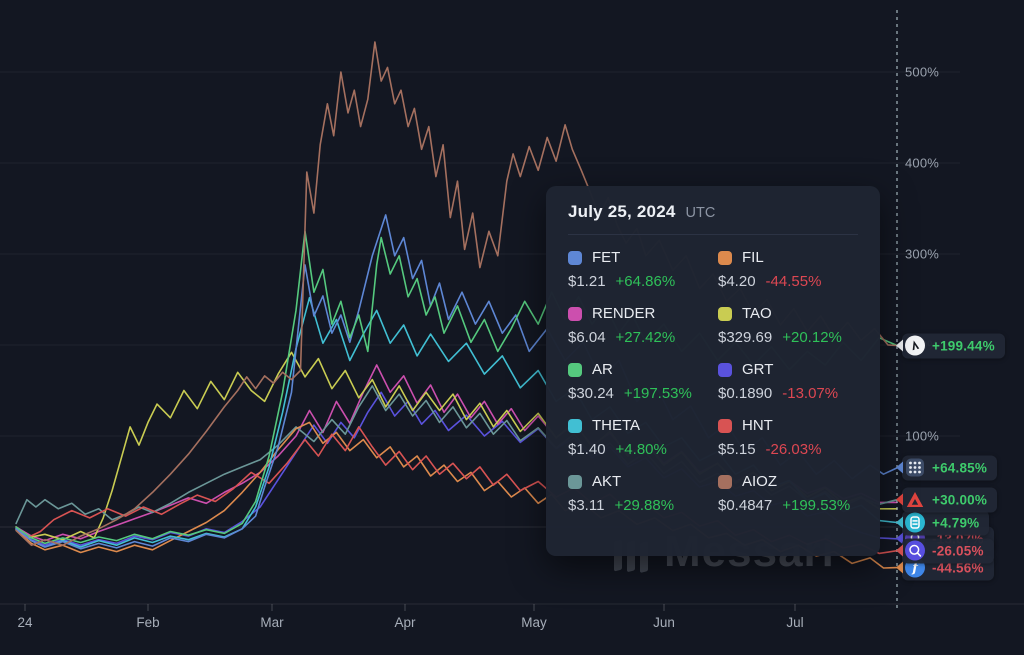 The width and height of the screenshot is (1024, 655). Describe the element at coordinates (148, 622) in the screenshot. I see `x-axis-label-Feb: Feb` at that location.